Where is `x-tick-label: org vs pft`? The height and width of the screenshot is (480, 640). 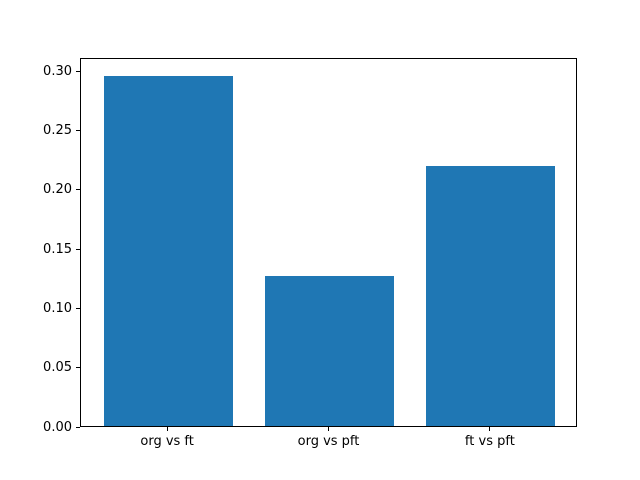 x-tick-label: org vs pft is located at coordinates (328, 441).